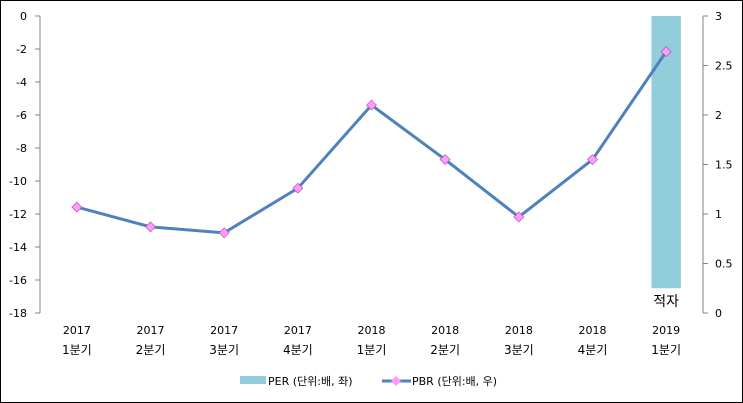  Describe the element at coordinates (718, 115) in the screenshot. I see `right-tick-label: 2` at that location.